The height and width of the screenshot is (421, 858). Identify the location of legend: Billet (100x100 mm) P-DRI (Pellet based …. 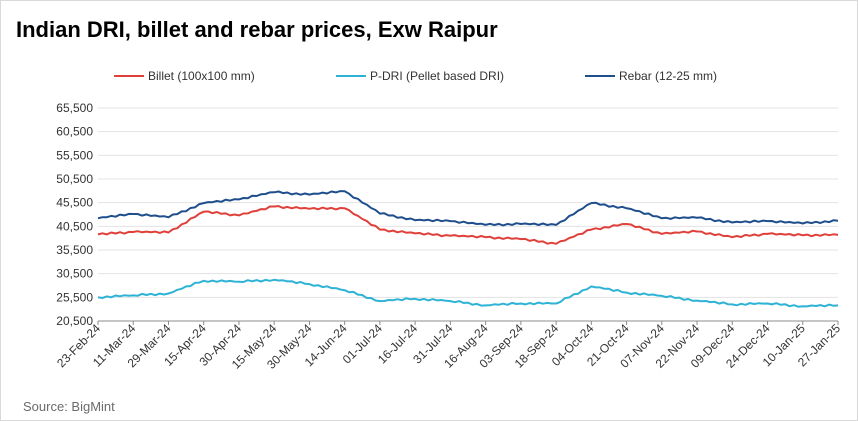
(429, 77).